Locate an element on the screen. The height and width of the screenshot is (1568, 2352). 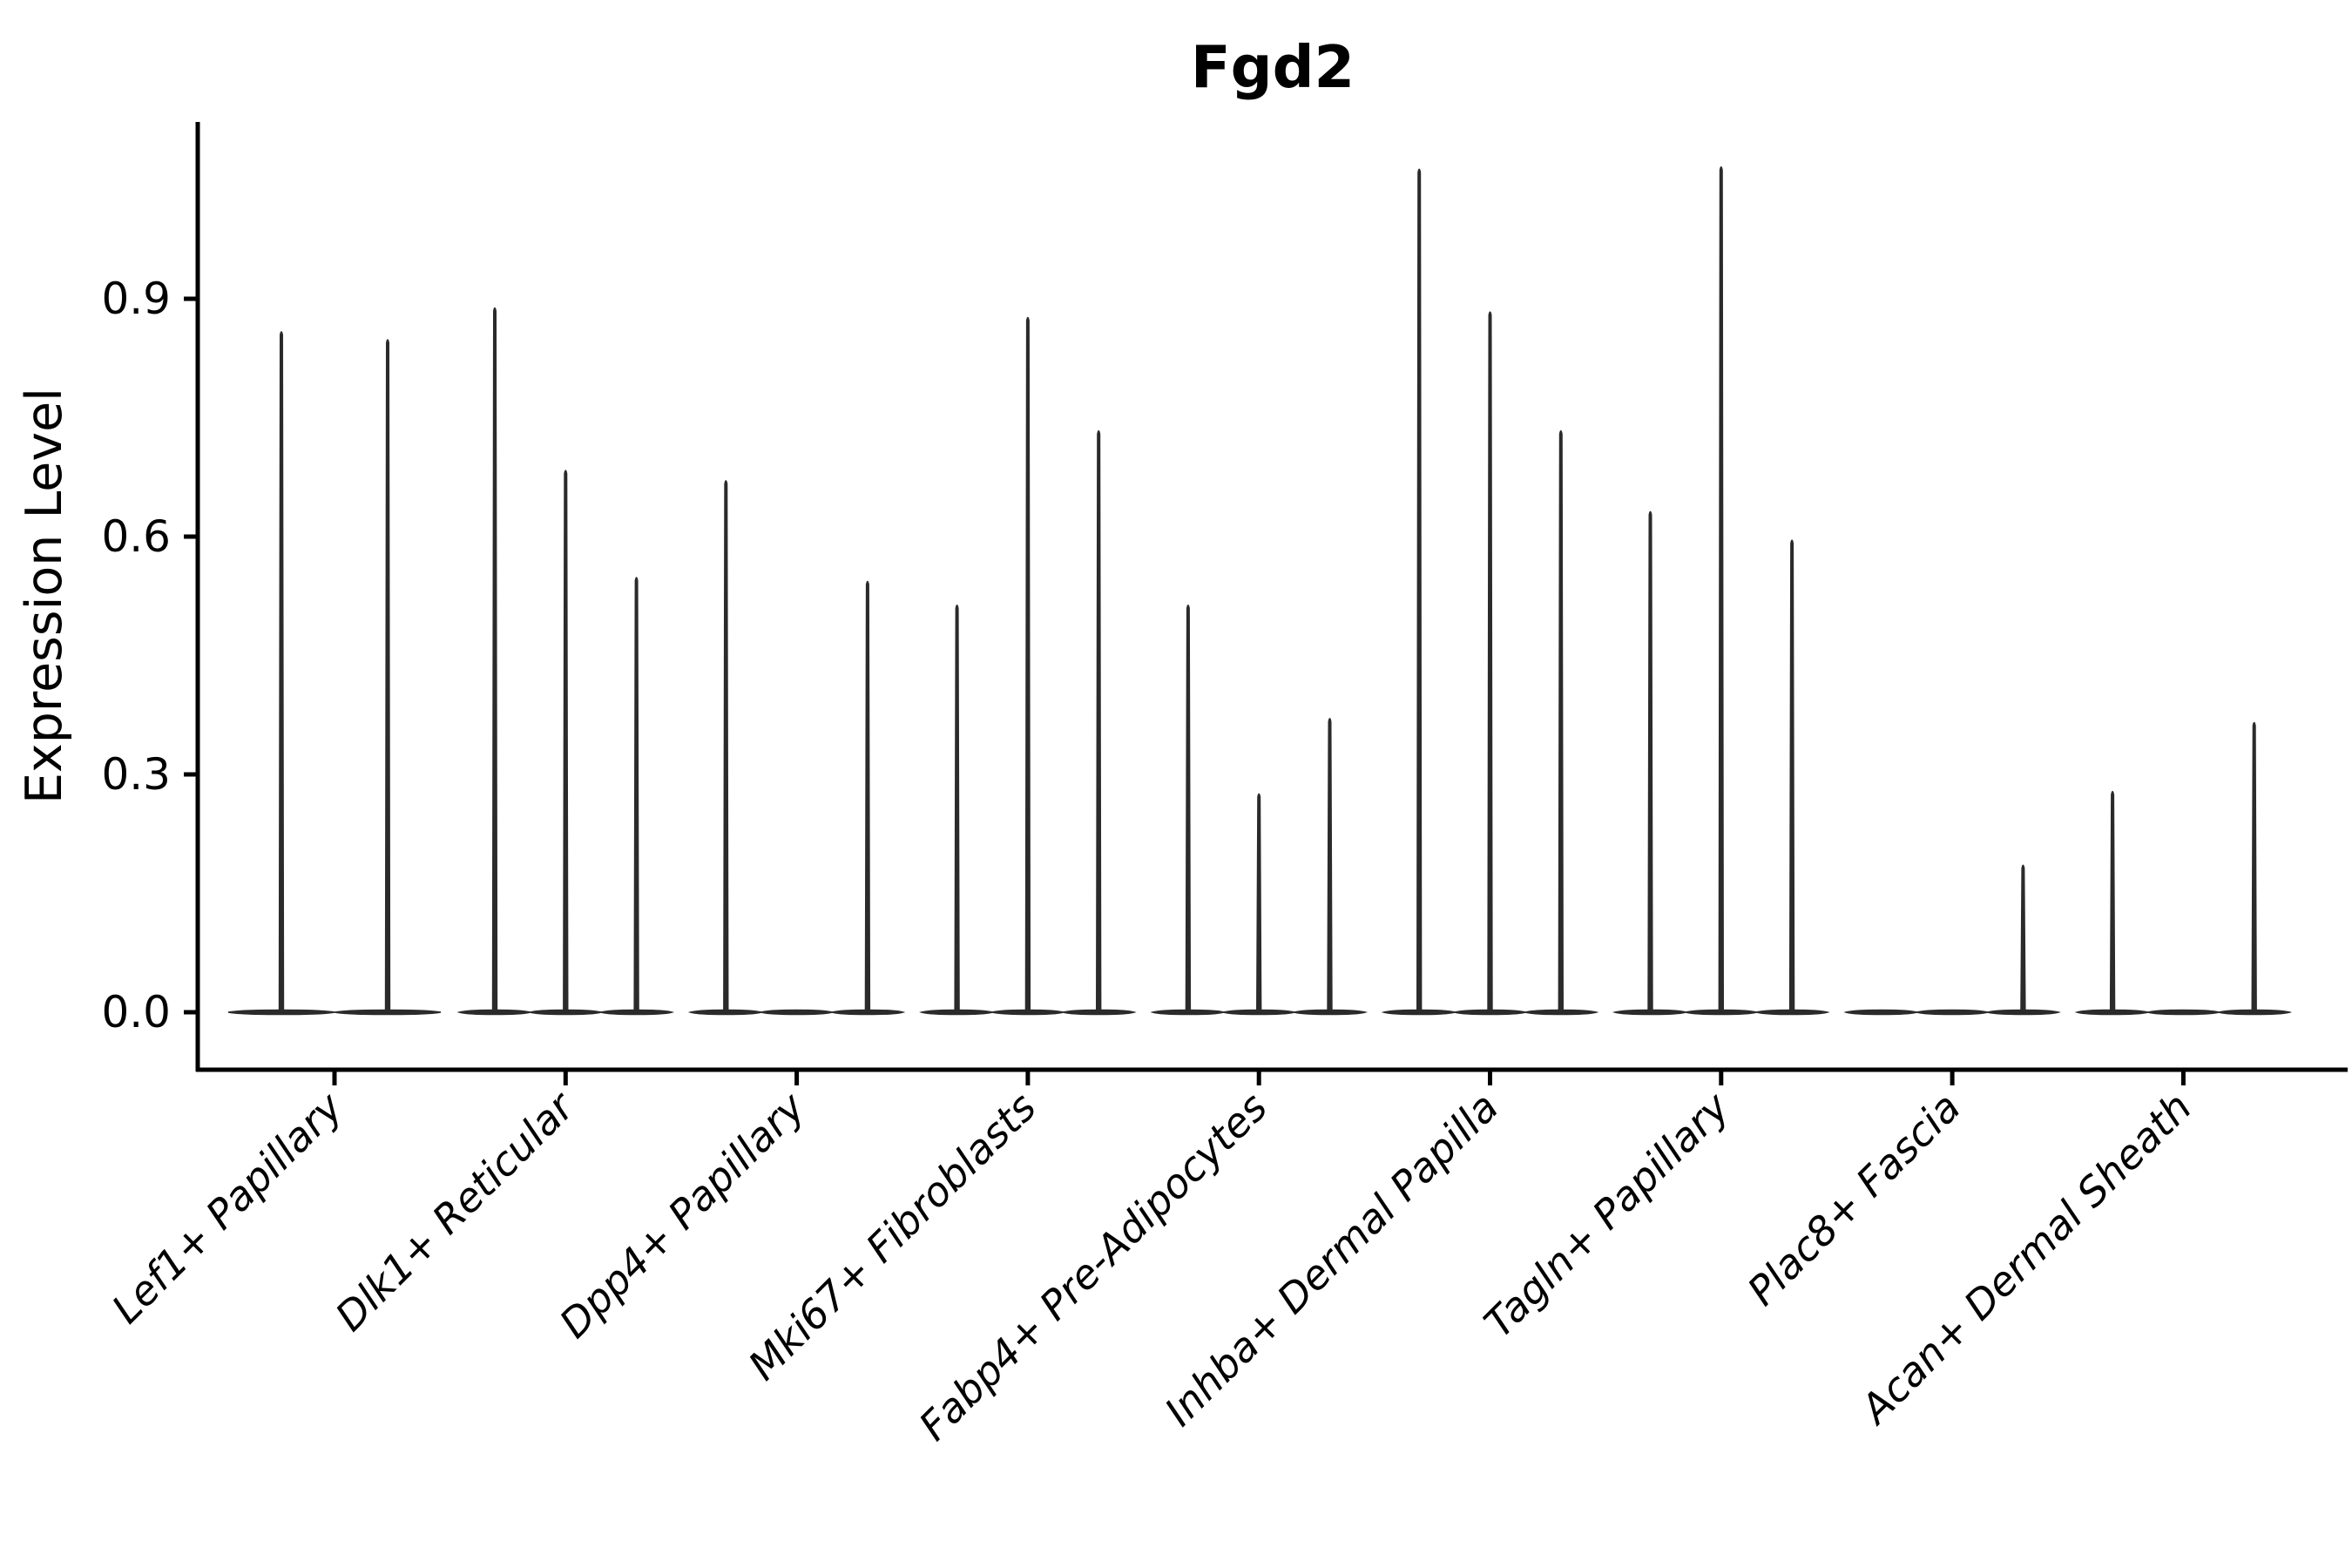
chart-title: Fgd2 is located at coordinates (1273, 67).